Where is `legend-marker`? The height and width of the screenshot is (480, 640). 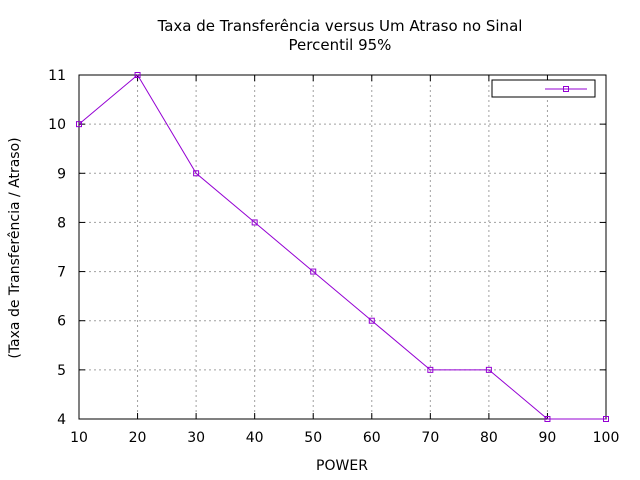 legend-marker is located at coordinates (566, 89).